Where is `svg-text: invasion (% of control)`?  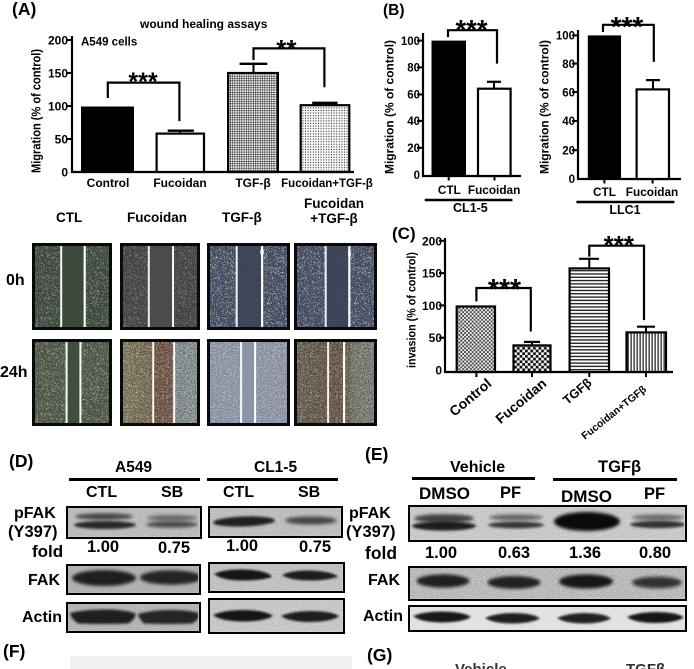
svg-text: invasion (% of control) is located at coordinates (412, 310).